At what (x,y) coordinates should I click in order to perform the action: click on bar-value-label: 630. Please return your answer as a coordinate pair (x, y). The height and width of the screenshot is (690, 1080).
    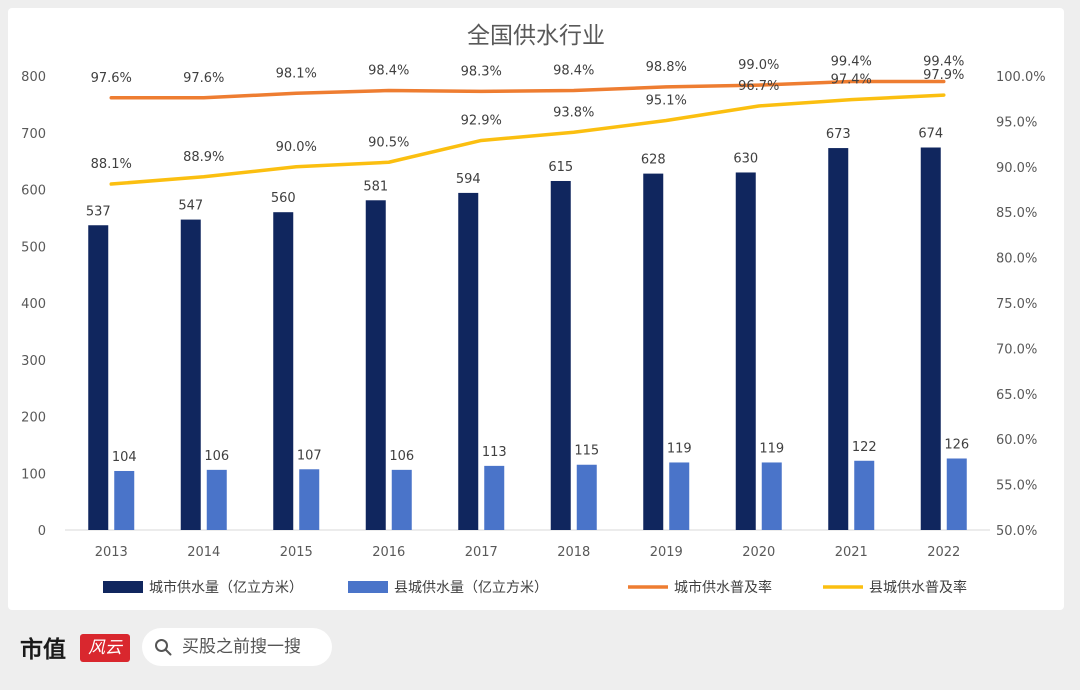
    Looking at the image, I should click on (745, 158).